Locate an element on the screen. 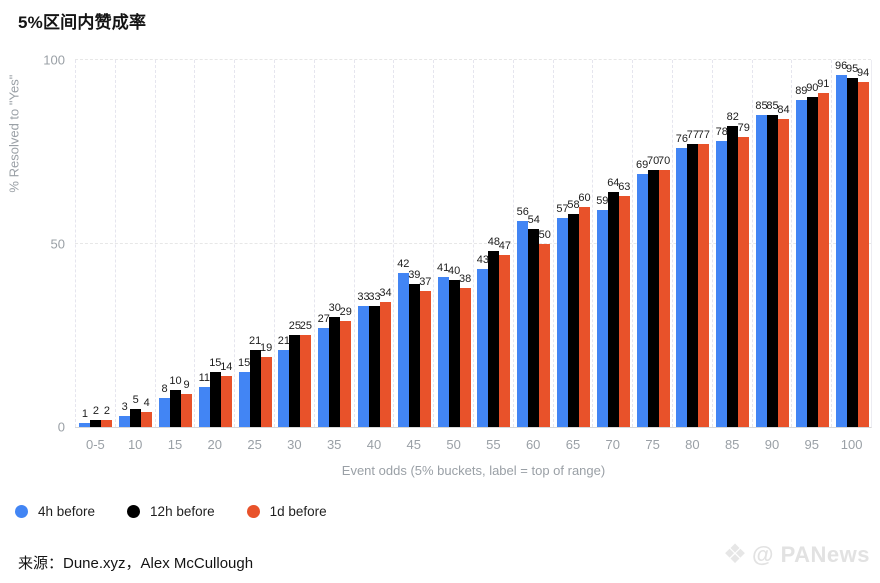 Image resolution: width=880 pixels, height=583 pixels. bar-value-label: 58 is located at coordinates (573, 205).